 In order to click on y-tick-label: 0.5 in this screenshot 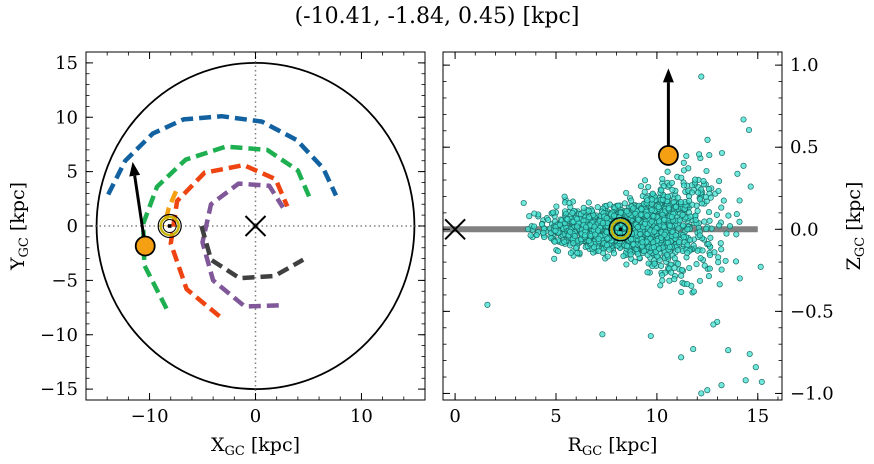, I will do `click(804, 147)`.